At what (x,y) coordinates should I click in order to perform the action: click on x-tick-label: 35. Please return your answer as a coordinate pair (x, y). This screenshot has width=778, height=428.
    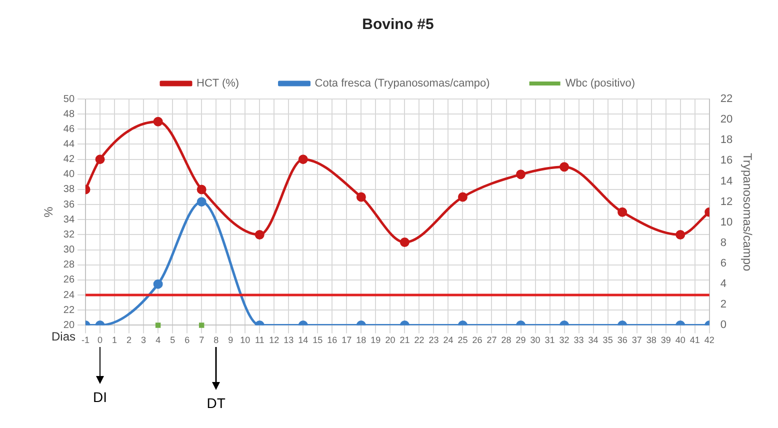
    Looking at the image, I should click on (607, 340).